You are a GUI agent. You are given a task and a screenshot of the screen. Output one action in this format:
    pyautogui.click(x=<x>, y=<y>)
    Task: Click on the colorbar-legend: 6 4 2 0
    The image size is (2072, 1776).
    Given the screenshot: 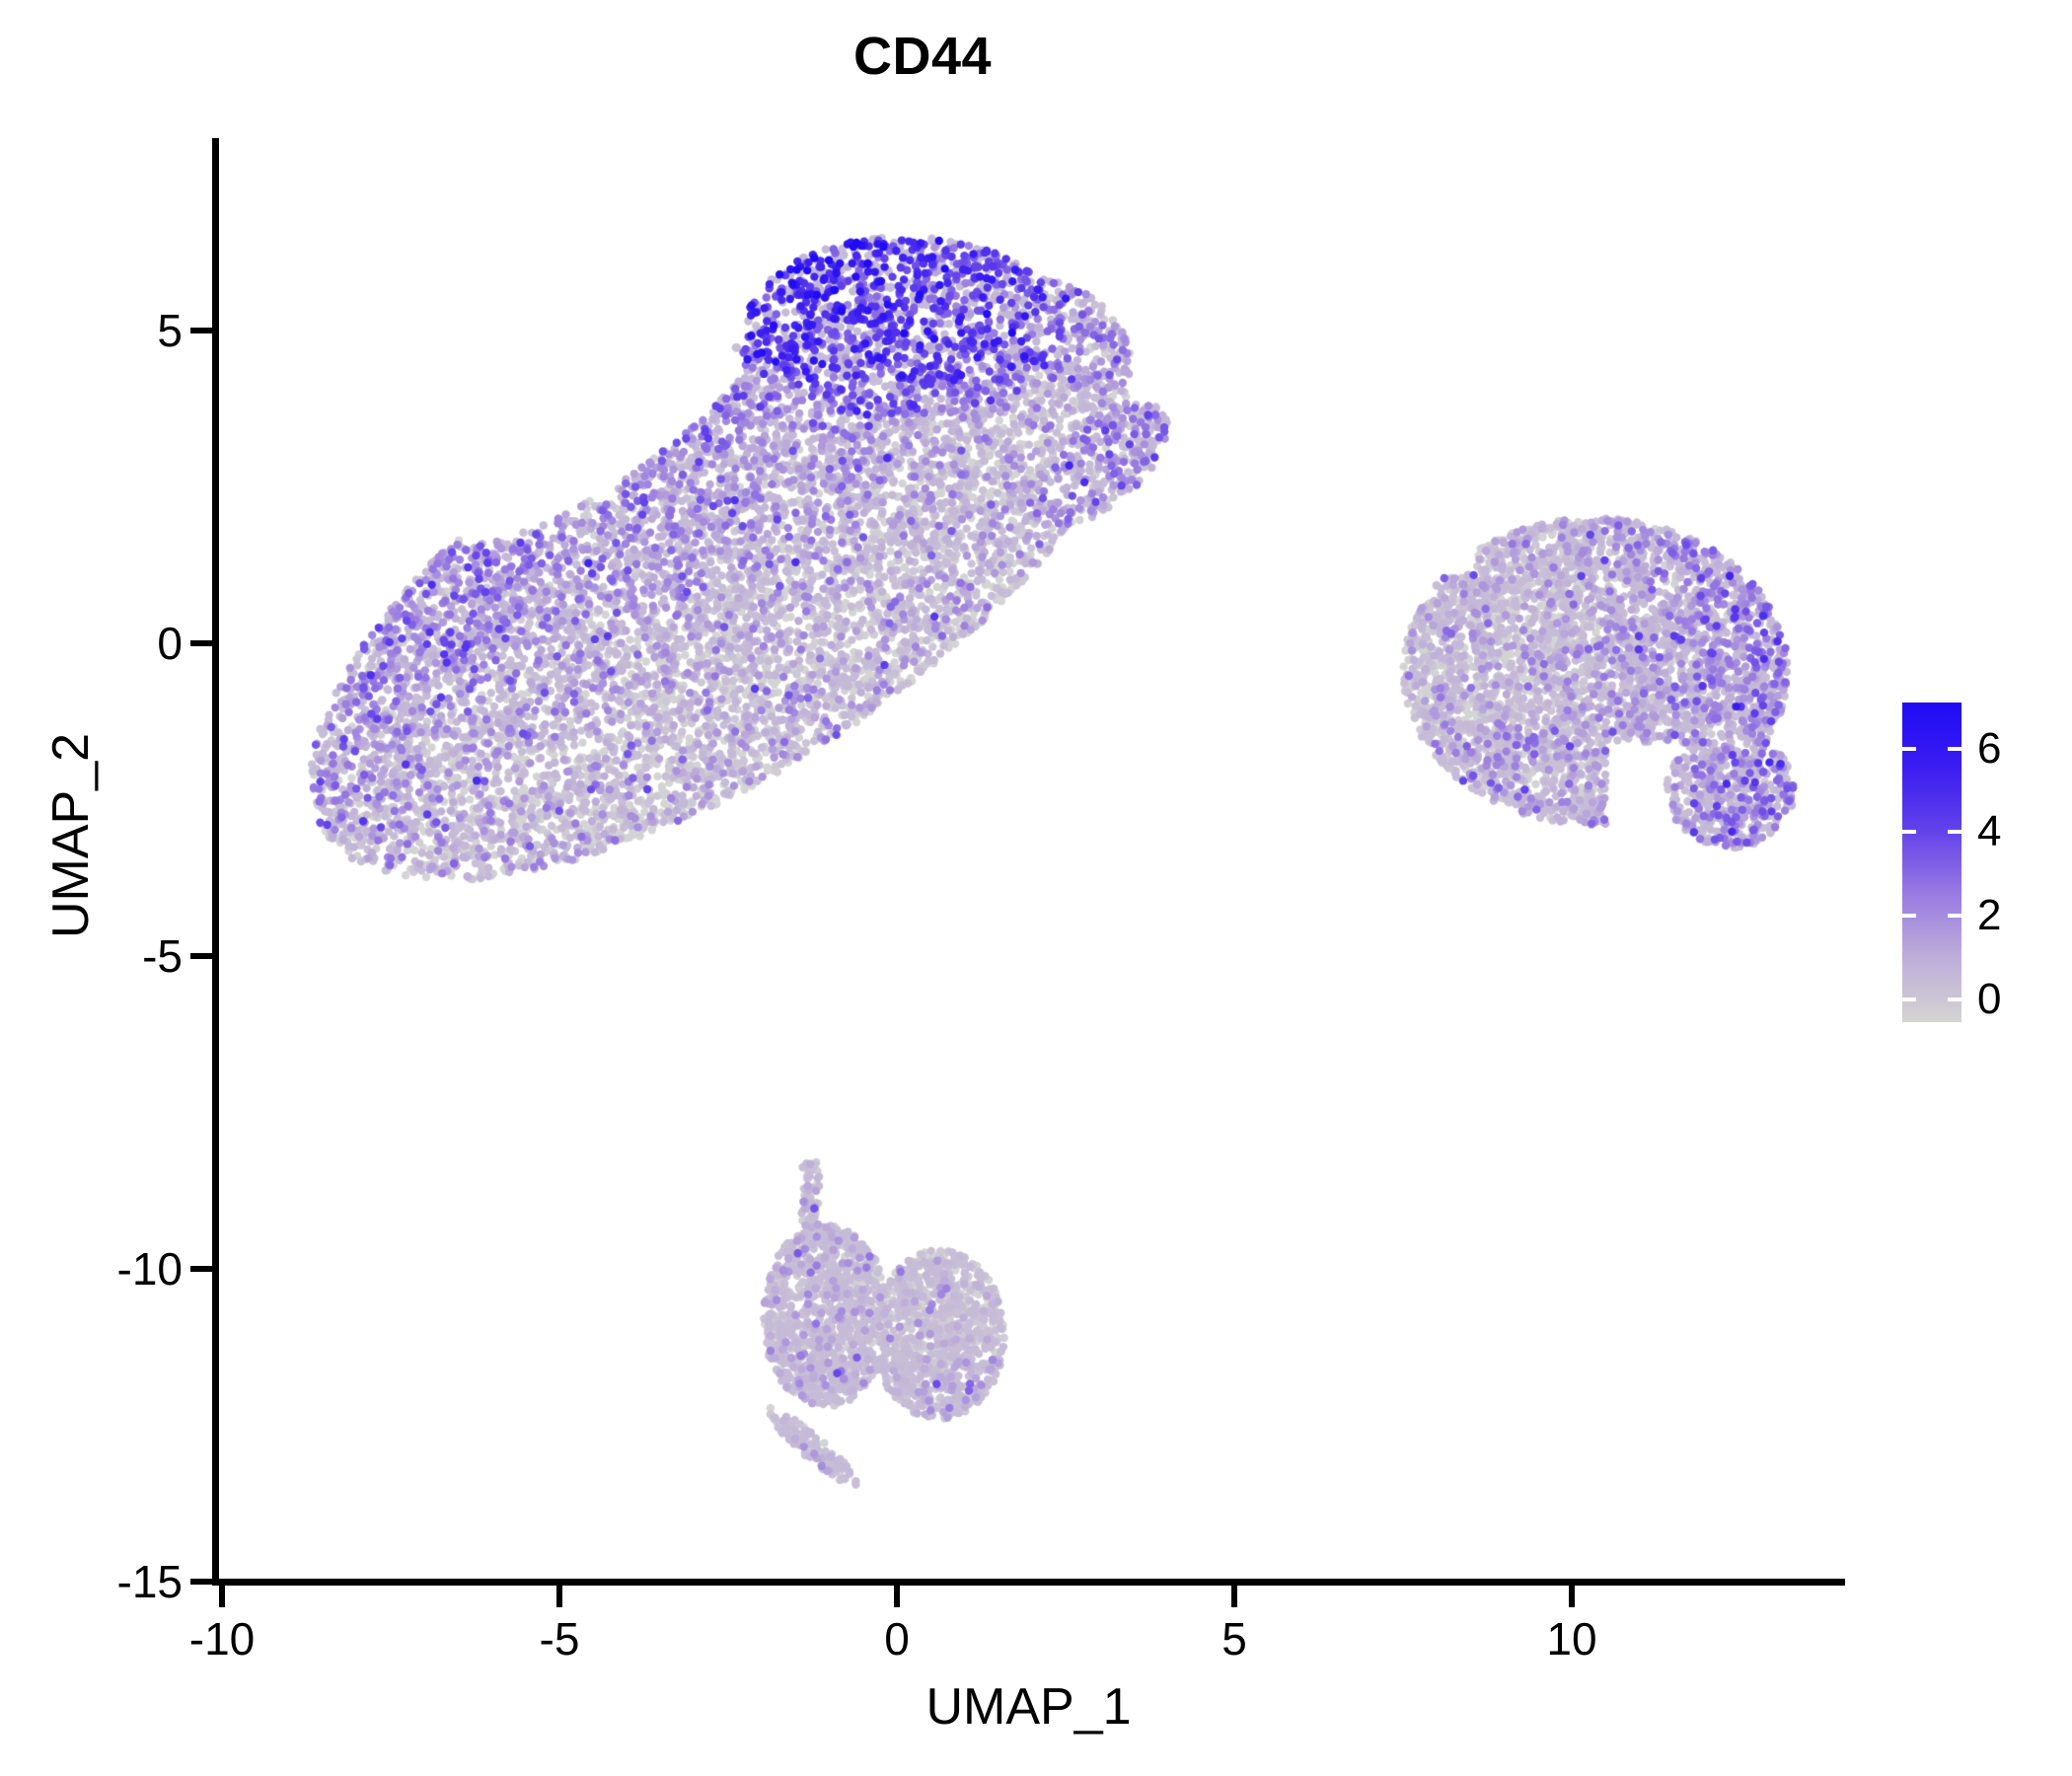 What is the action you would take?
    pyautogui.click(x=1952, y=863)
    